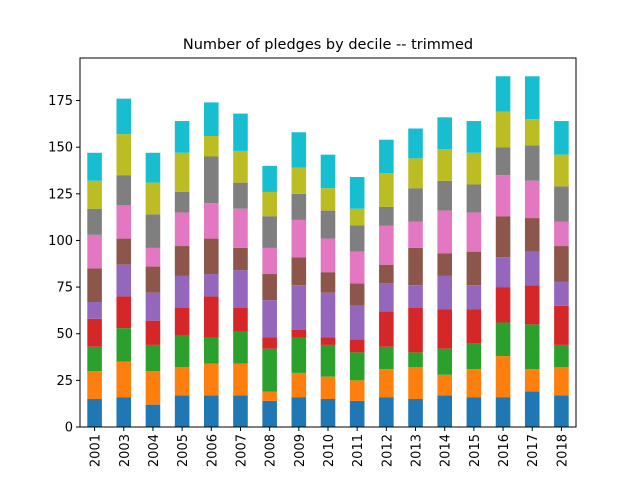  Describe the element at coordinates (329, 450) in the screenshot. I see `x-tick-label: 2010` at that location.